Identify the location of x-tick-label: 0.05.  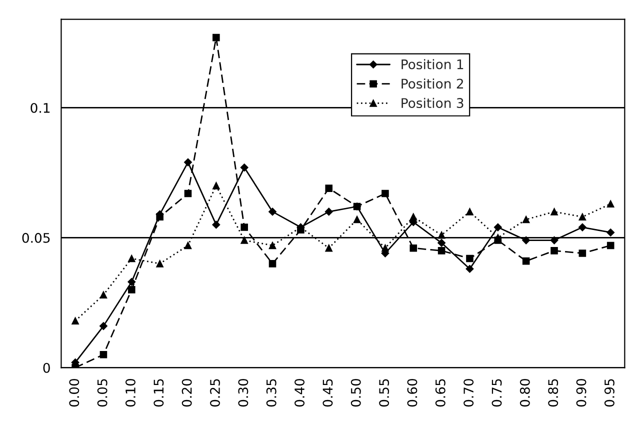
(102, 393).